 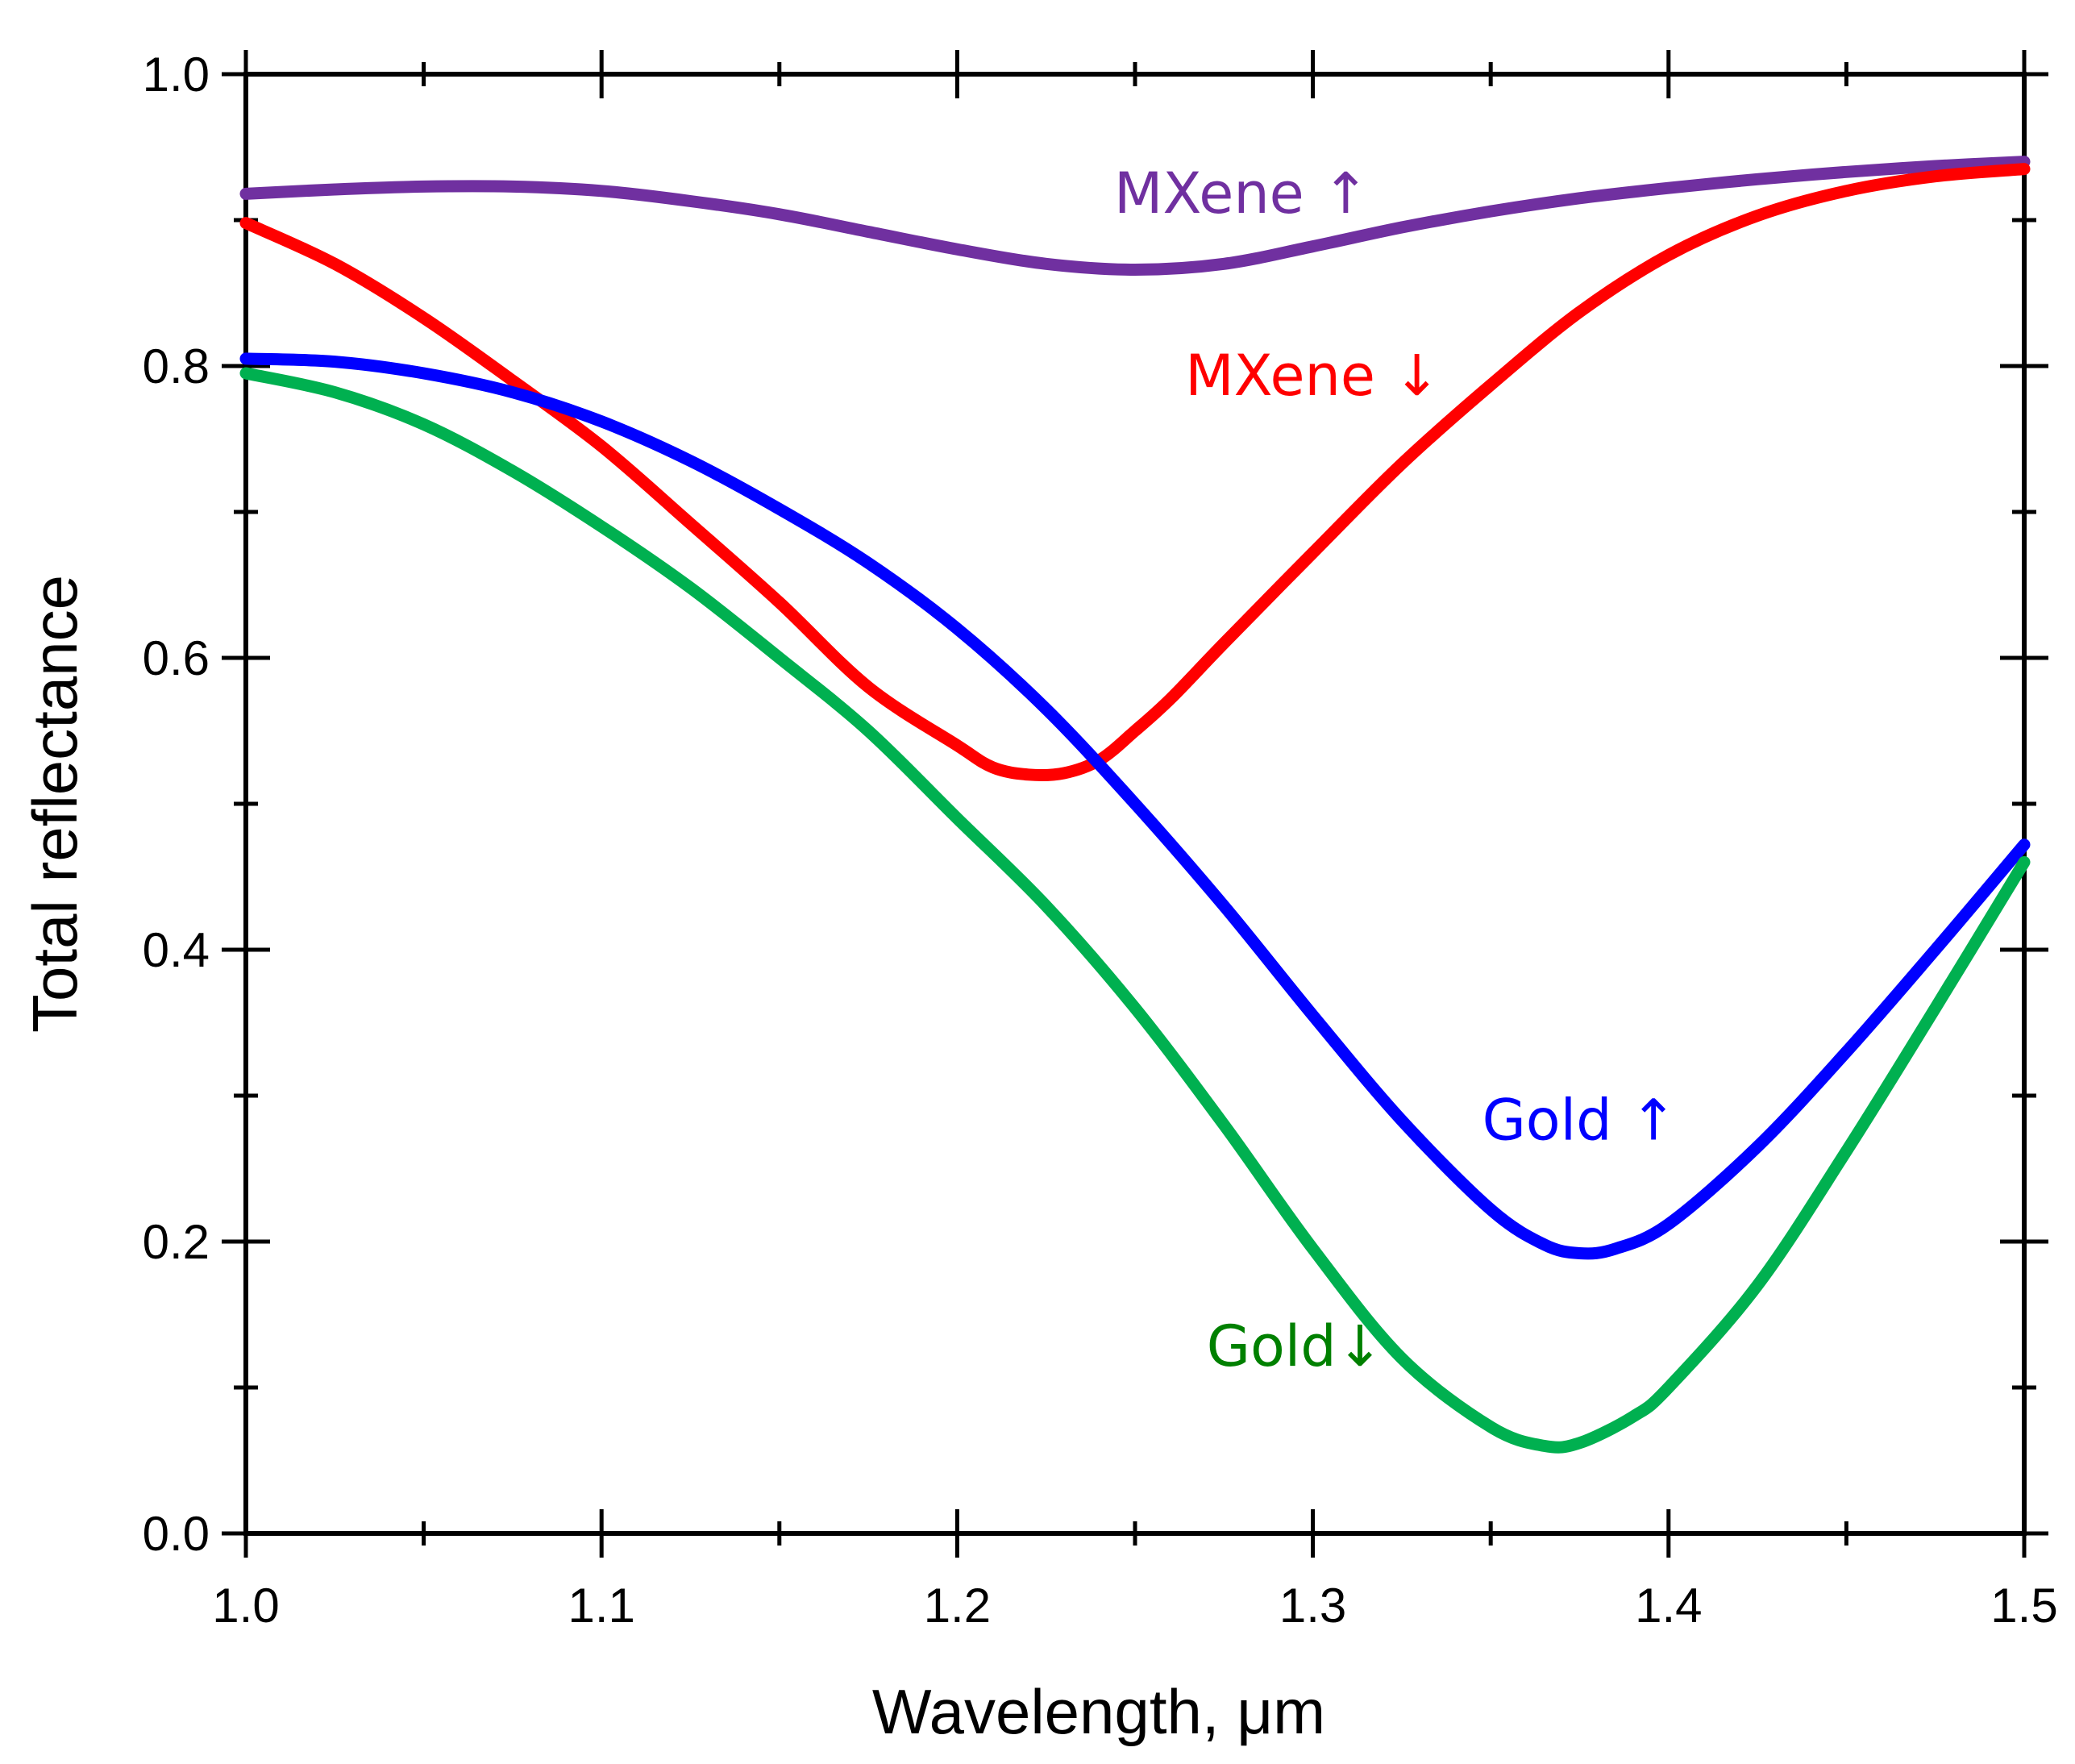 I want to click on series-mxene-up, so click(x=1135, y=216).